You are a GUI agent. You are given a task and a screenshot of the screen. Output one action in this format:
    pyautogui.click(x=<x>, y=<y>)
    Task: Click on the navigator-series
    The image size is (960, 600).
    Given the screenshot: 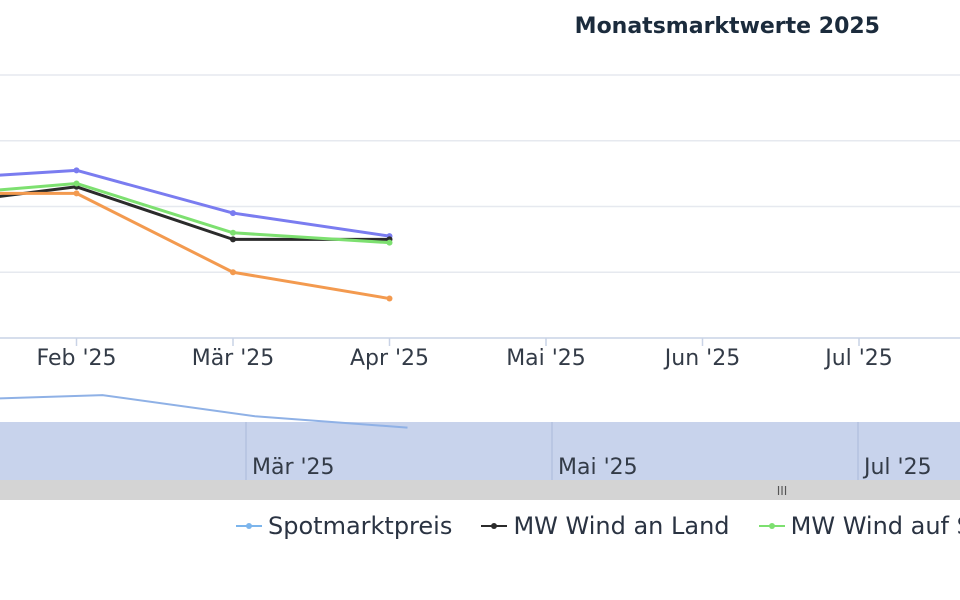 What is the action you would take?
    pyautogui.click(x=204, y=411)
    